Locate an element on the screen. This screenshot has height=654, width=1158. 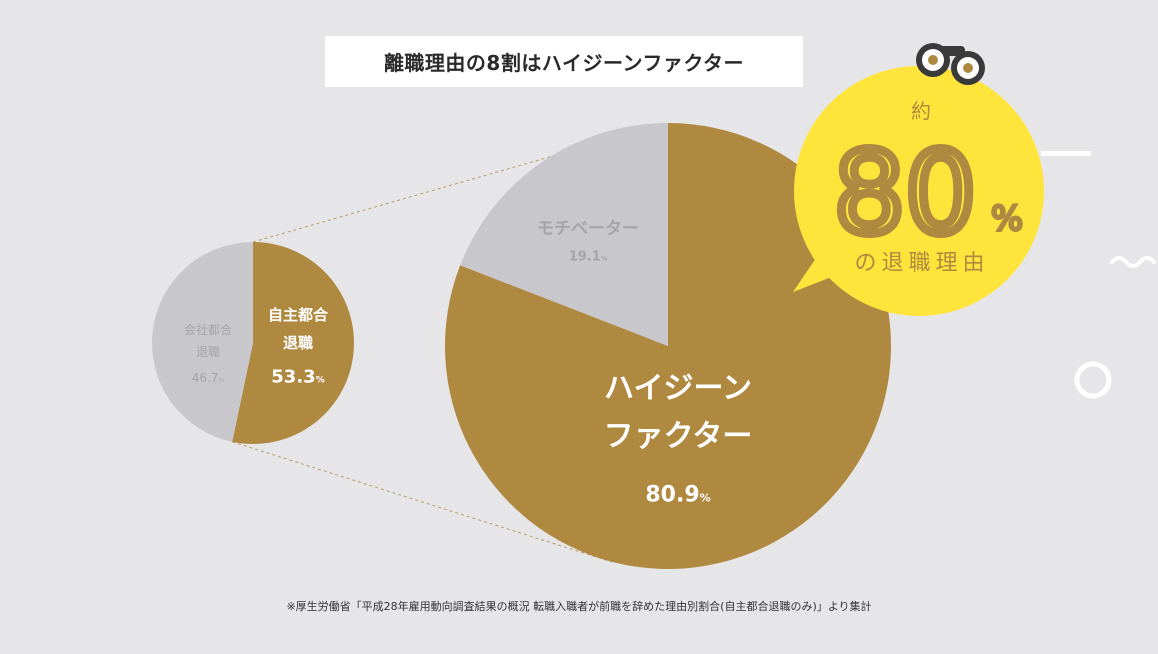
pie-large-label-0: ハイジーンファクター 80.9% is located at coordinates (678, 439).